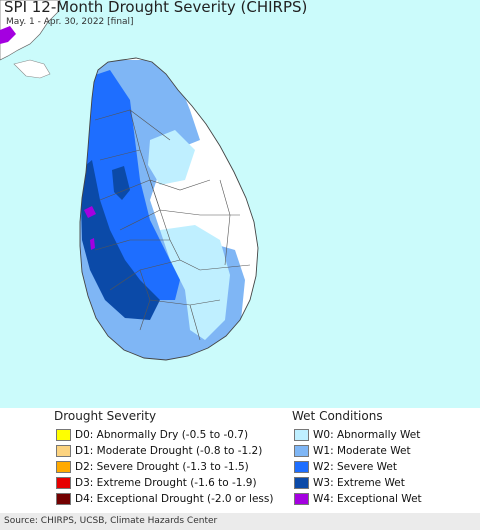 The image size is (480, 530). I want to click on legend-item-d0: D0: Abnormally Dry (-0.5 to -0.7), so click(152, 435).